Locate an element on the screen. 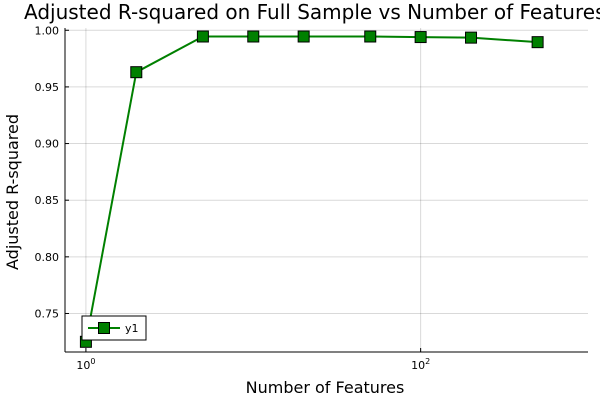 The image size is (600, 400). y-tick-label: 1.00 is located at coordinates (47, 30).